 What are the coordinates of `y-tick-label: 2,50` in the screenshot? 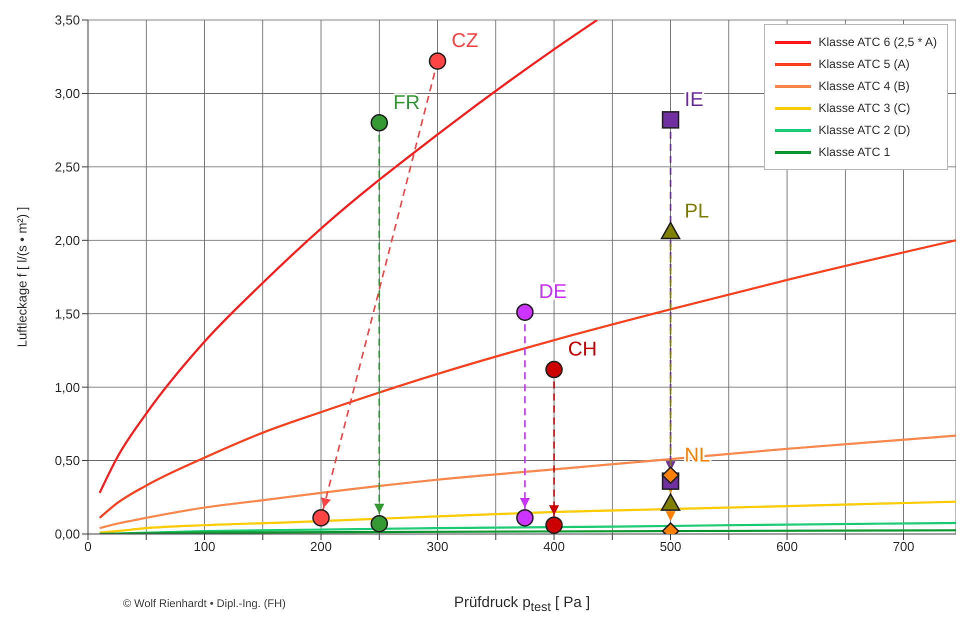 It's located at (67, 166).